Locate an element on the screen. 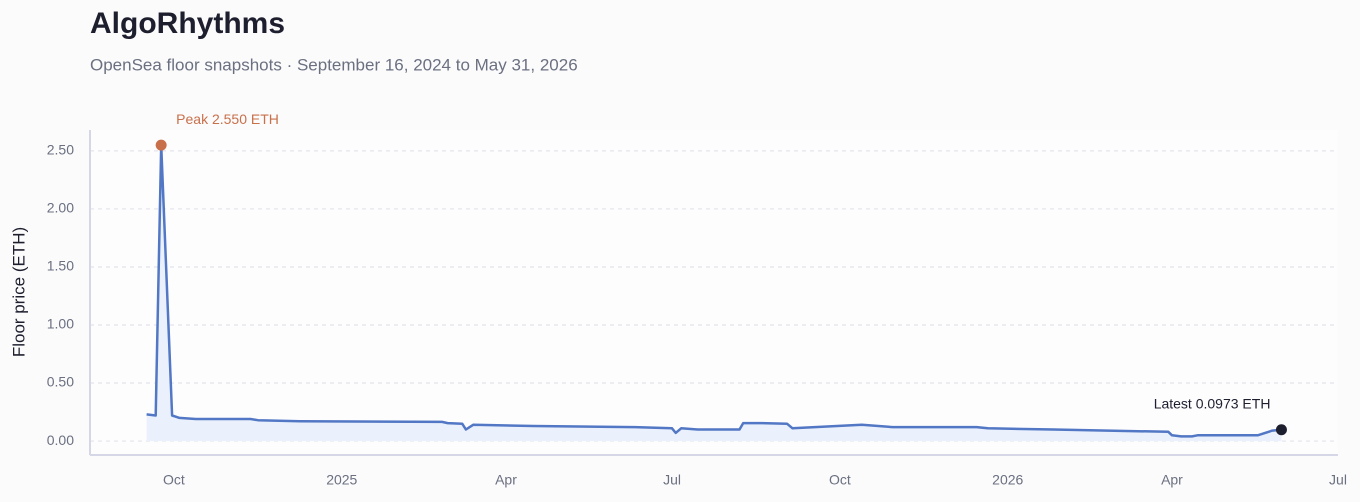  y-tick-label: 2.00 is located at coordinates (60, 208).